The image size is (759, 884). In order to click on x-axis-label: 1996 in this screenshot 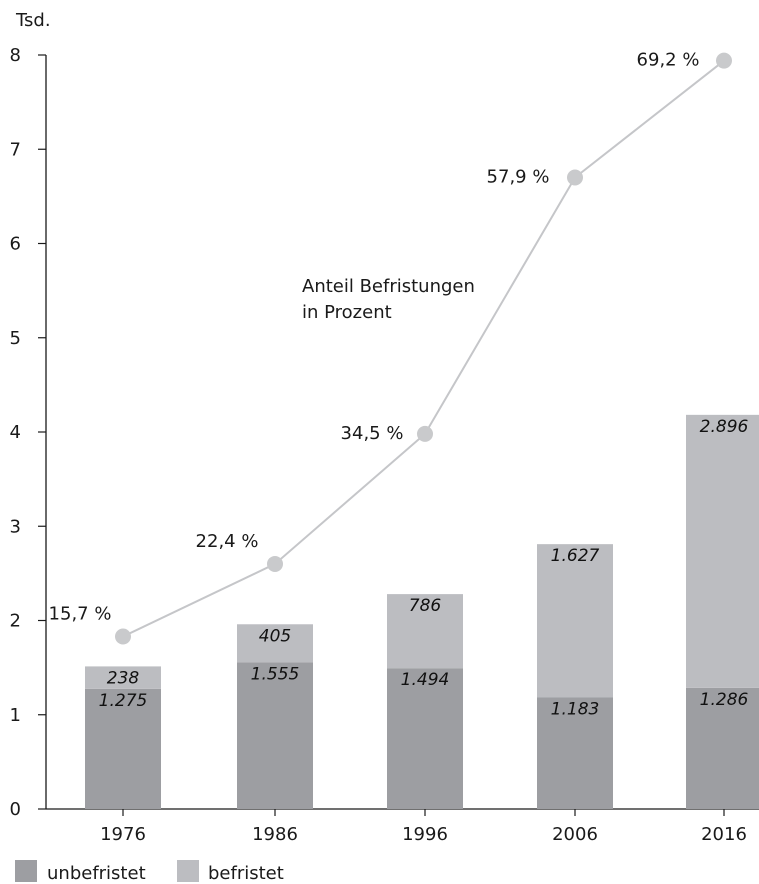, I will do `click(425, 834)`.